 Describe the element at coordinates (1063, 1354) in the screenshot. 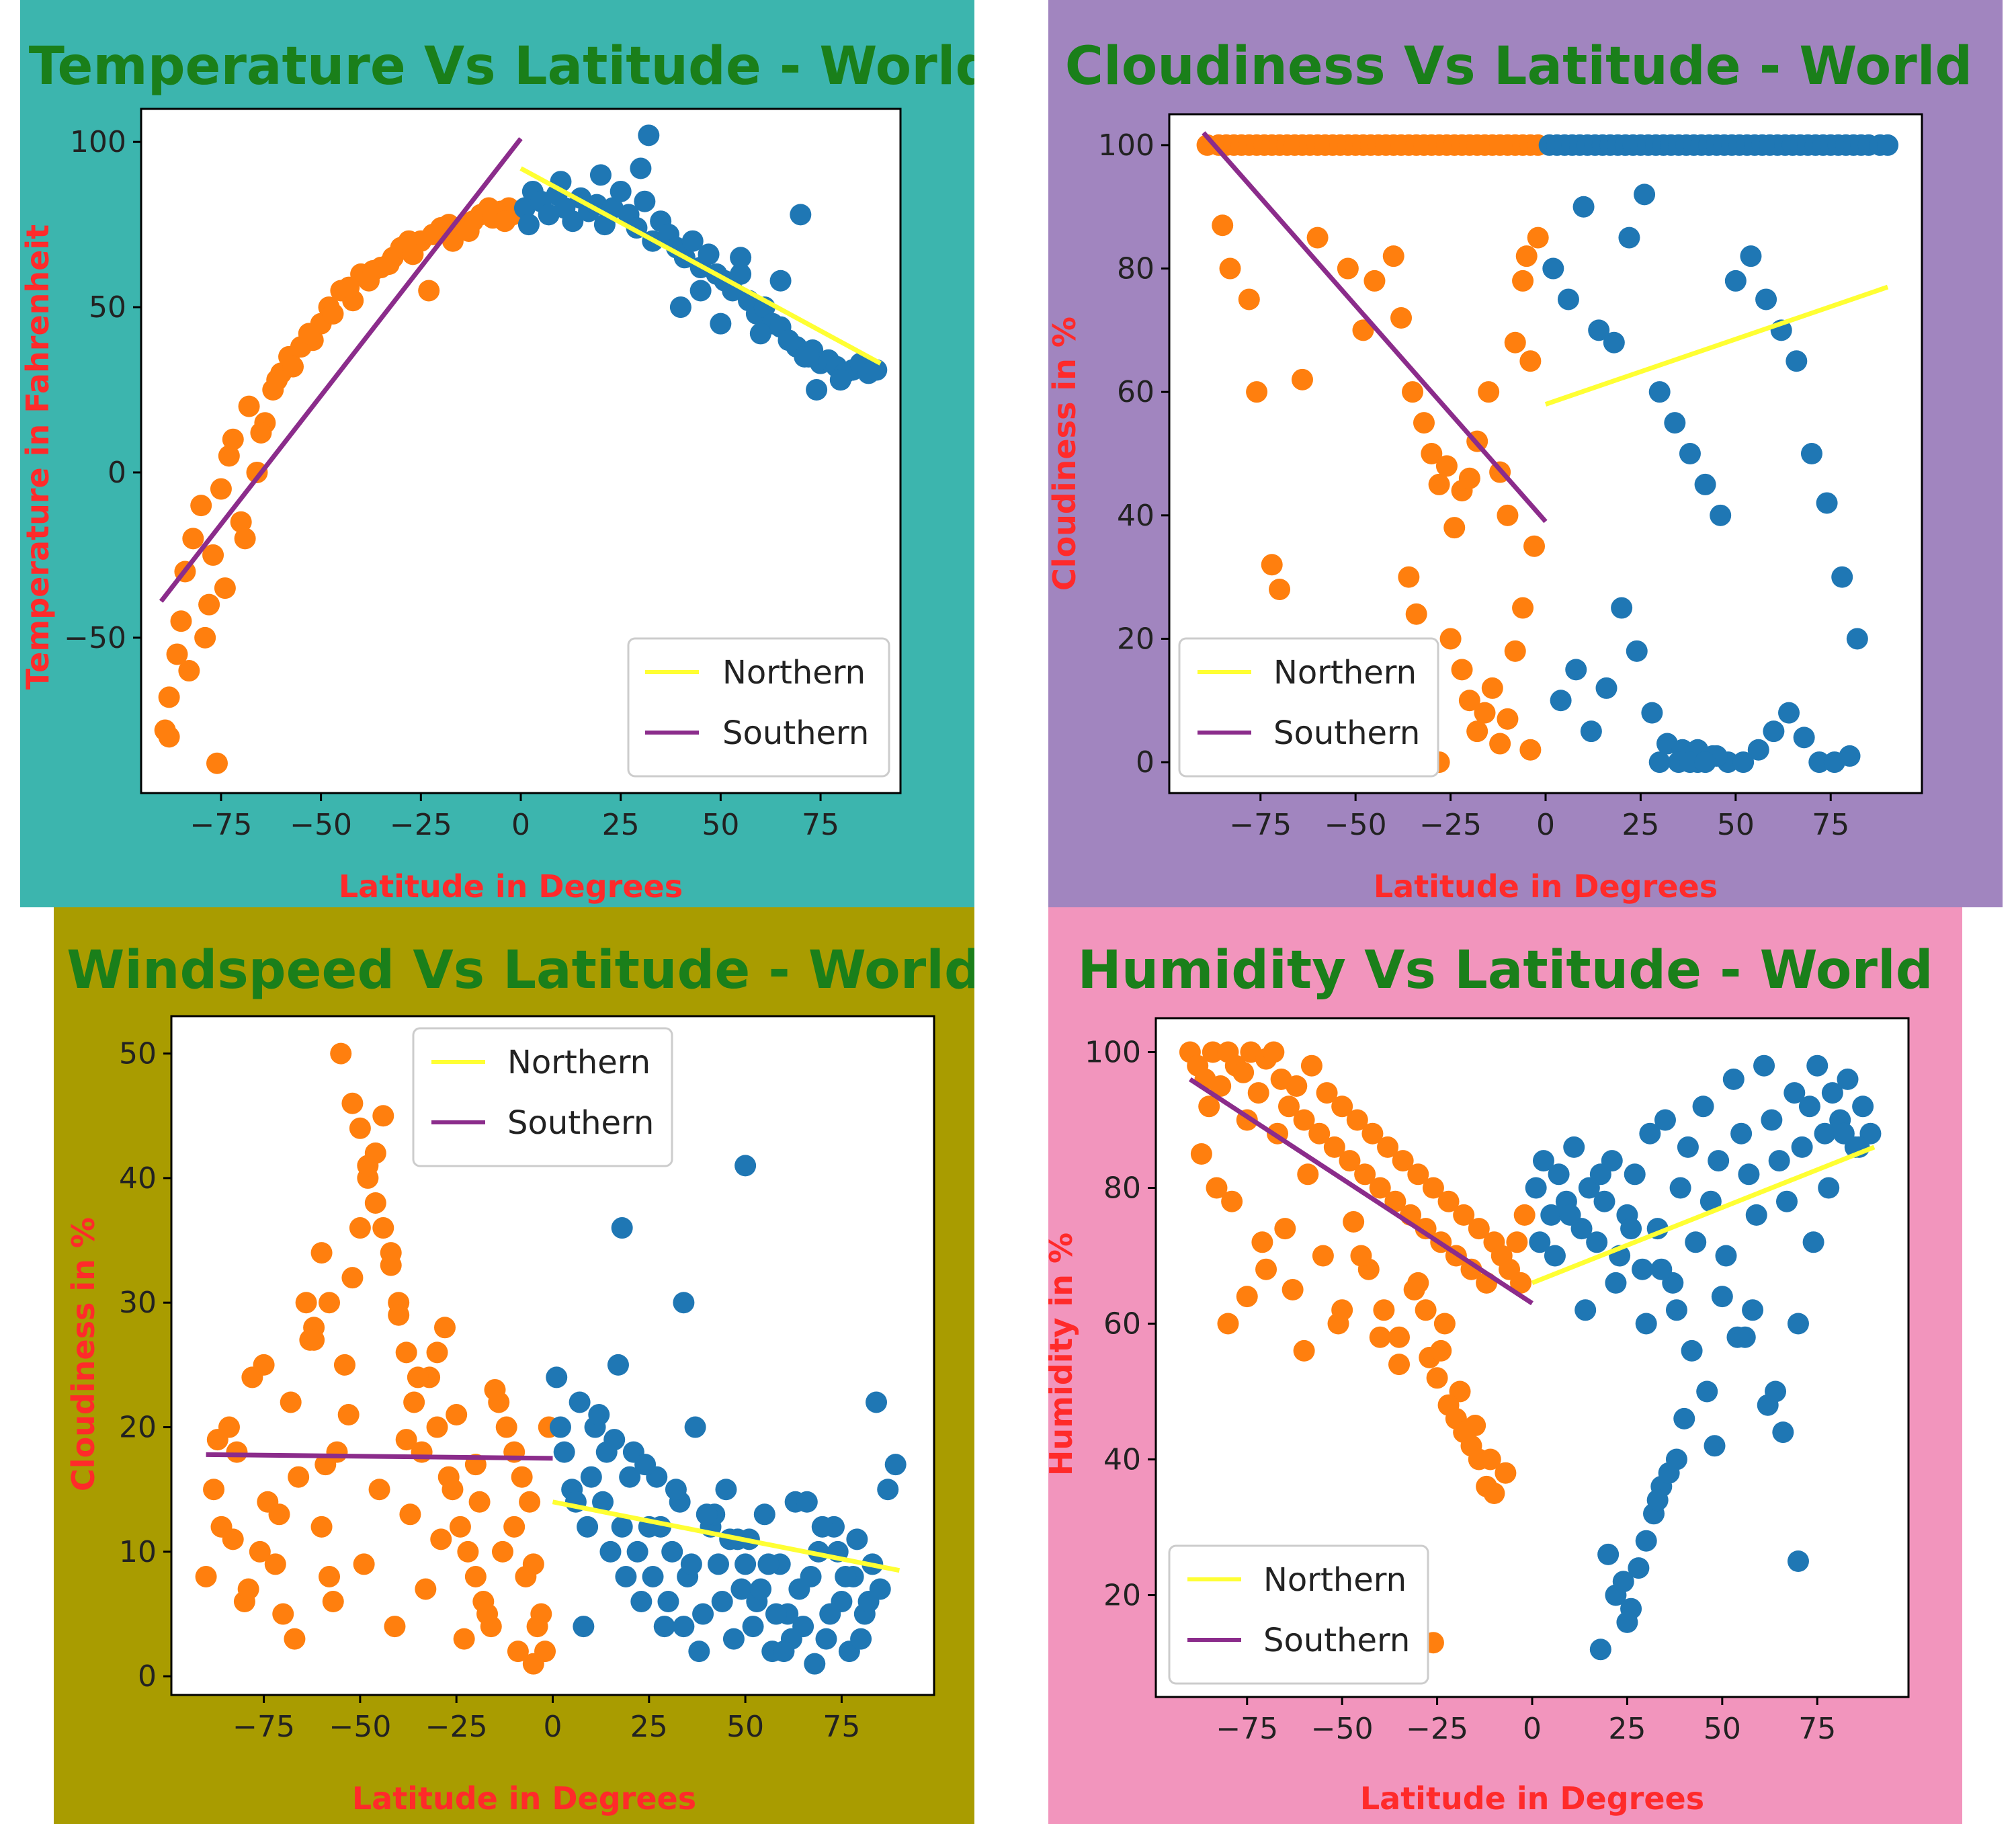

I see `y-axis-label: Humidity in %` at that location.